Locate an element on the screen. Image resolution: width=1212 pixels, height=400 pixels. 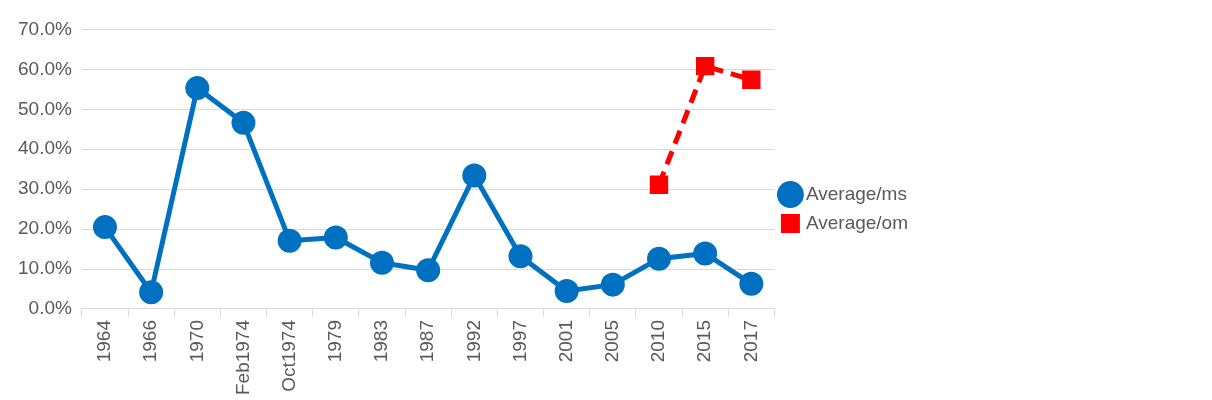
x-tick-label: Oct1974 is located at coordinates (288, 355).